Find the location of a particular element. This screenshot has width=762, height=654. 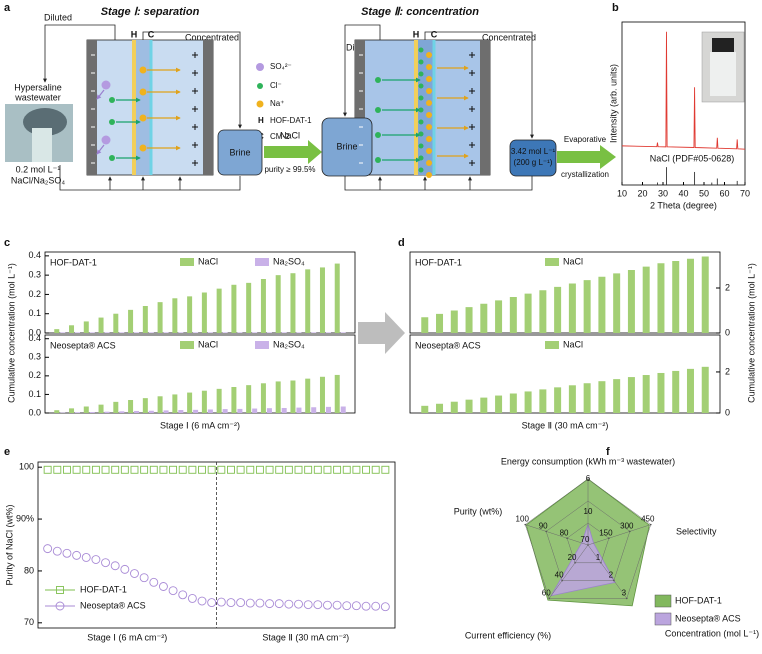

membrane-label: C is located at coordinates (434, 34).